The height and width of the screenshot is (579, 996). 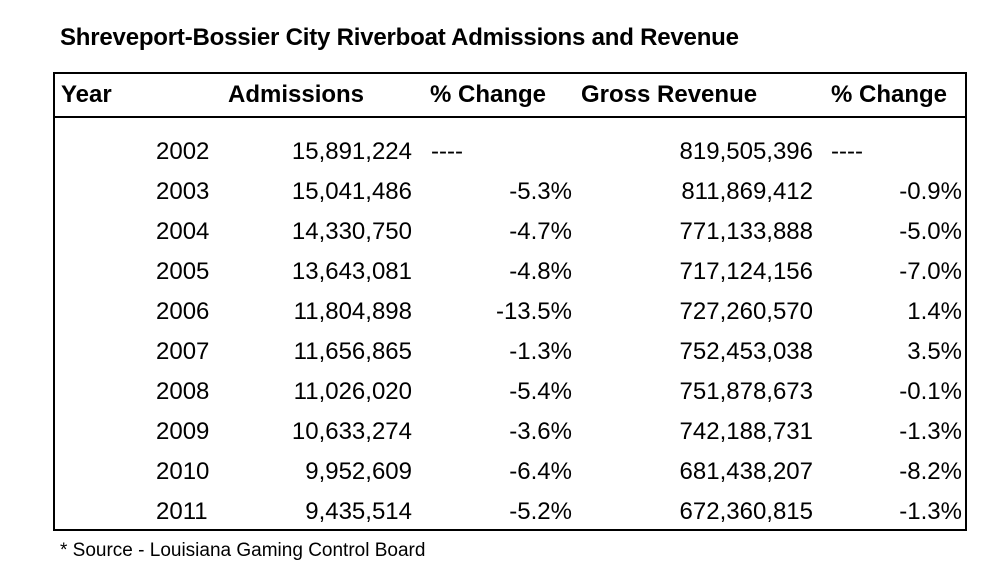 I want to click on cell-year: 2006, so click(x=183, y=311).